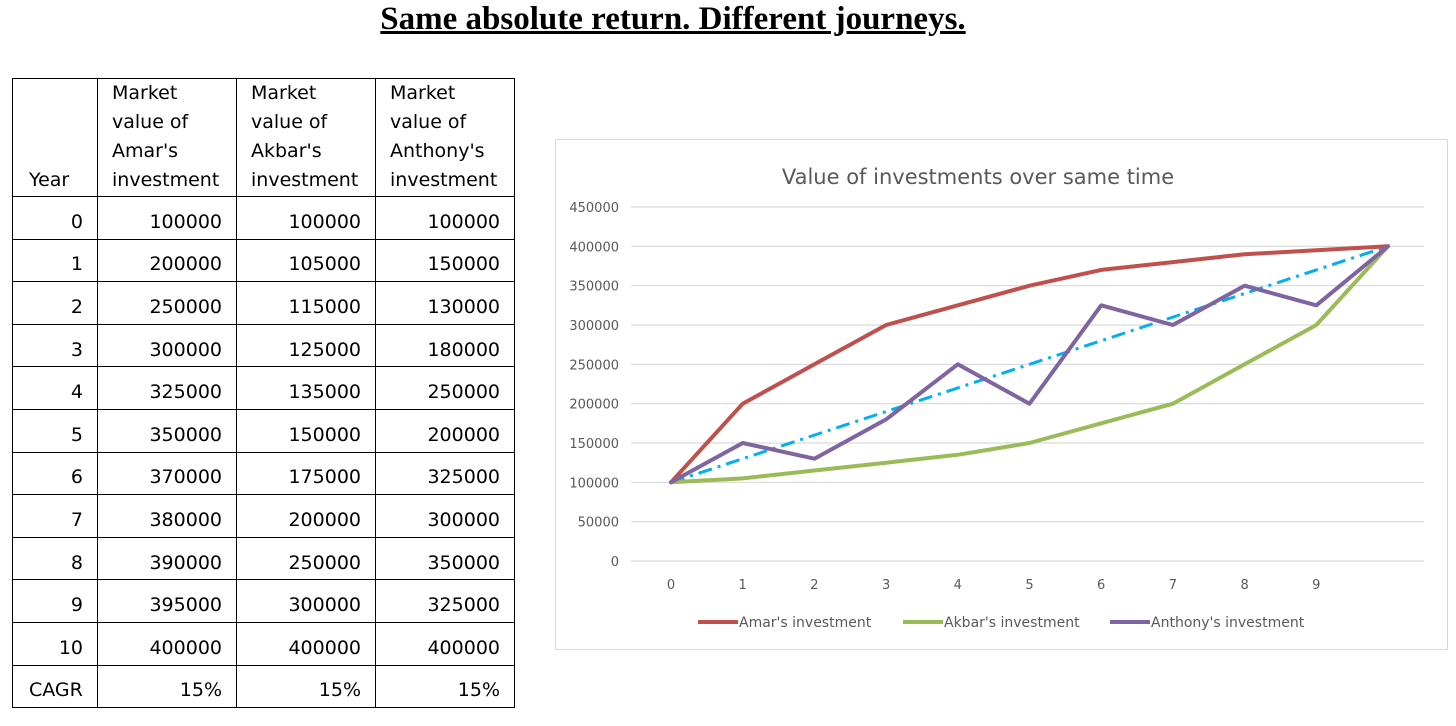 Image resolution: width=1456 pixels, height=726 pixels. I want to click on table-row: 10 400000 400000 400000, so click(263, 643).